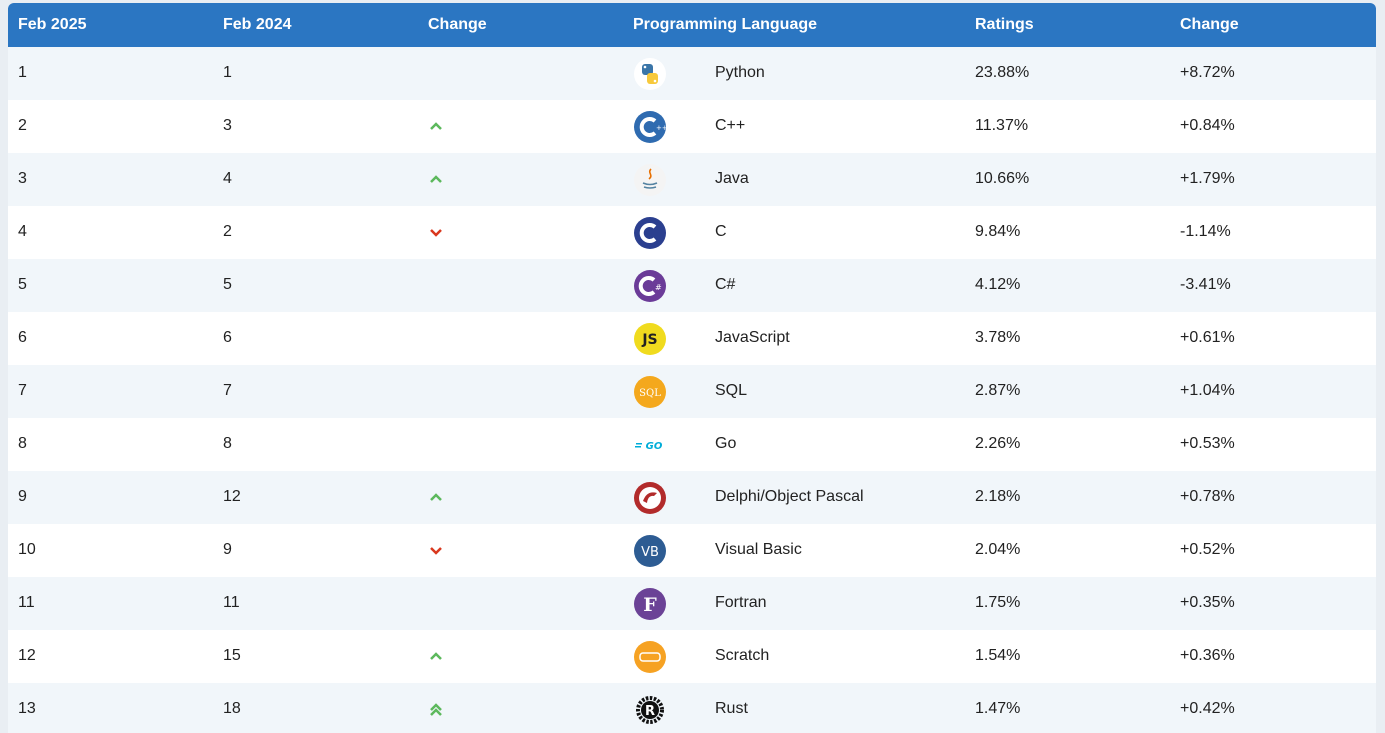 The height and width of the screenshot is (733, 1385). I want to click on svg-text: R, so click(650, 711).